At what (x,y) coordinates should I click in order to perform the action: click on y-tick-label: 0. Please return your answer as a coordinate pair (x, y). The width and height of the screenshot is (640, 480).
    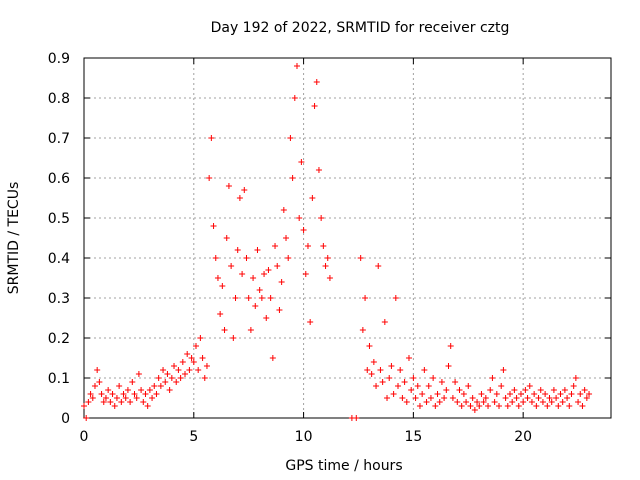
    Looking at the image, I should click on (65, 419).